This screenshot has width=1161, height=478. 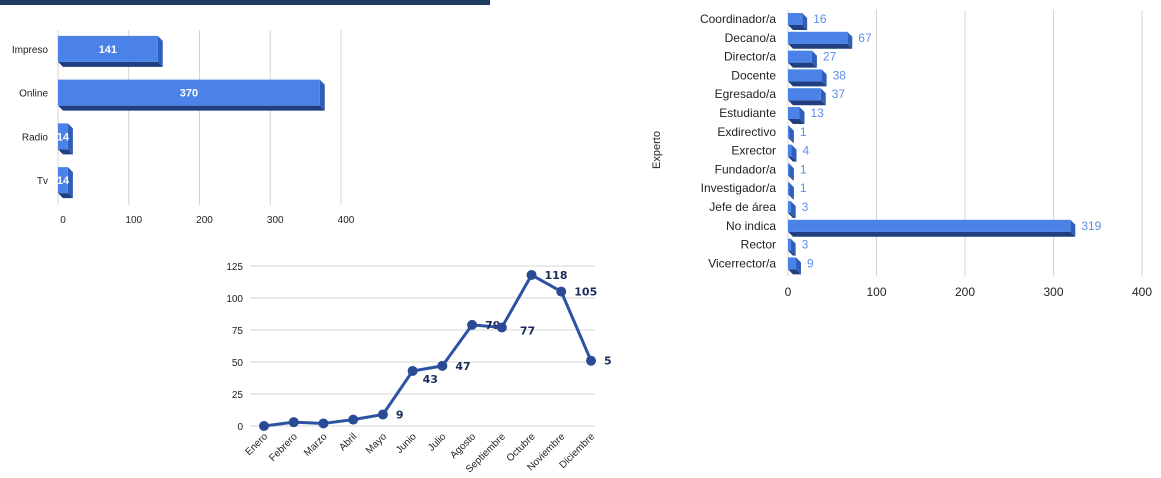 I want to click on bar-impreso-side, so click(x=160, y=51).